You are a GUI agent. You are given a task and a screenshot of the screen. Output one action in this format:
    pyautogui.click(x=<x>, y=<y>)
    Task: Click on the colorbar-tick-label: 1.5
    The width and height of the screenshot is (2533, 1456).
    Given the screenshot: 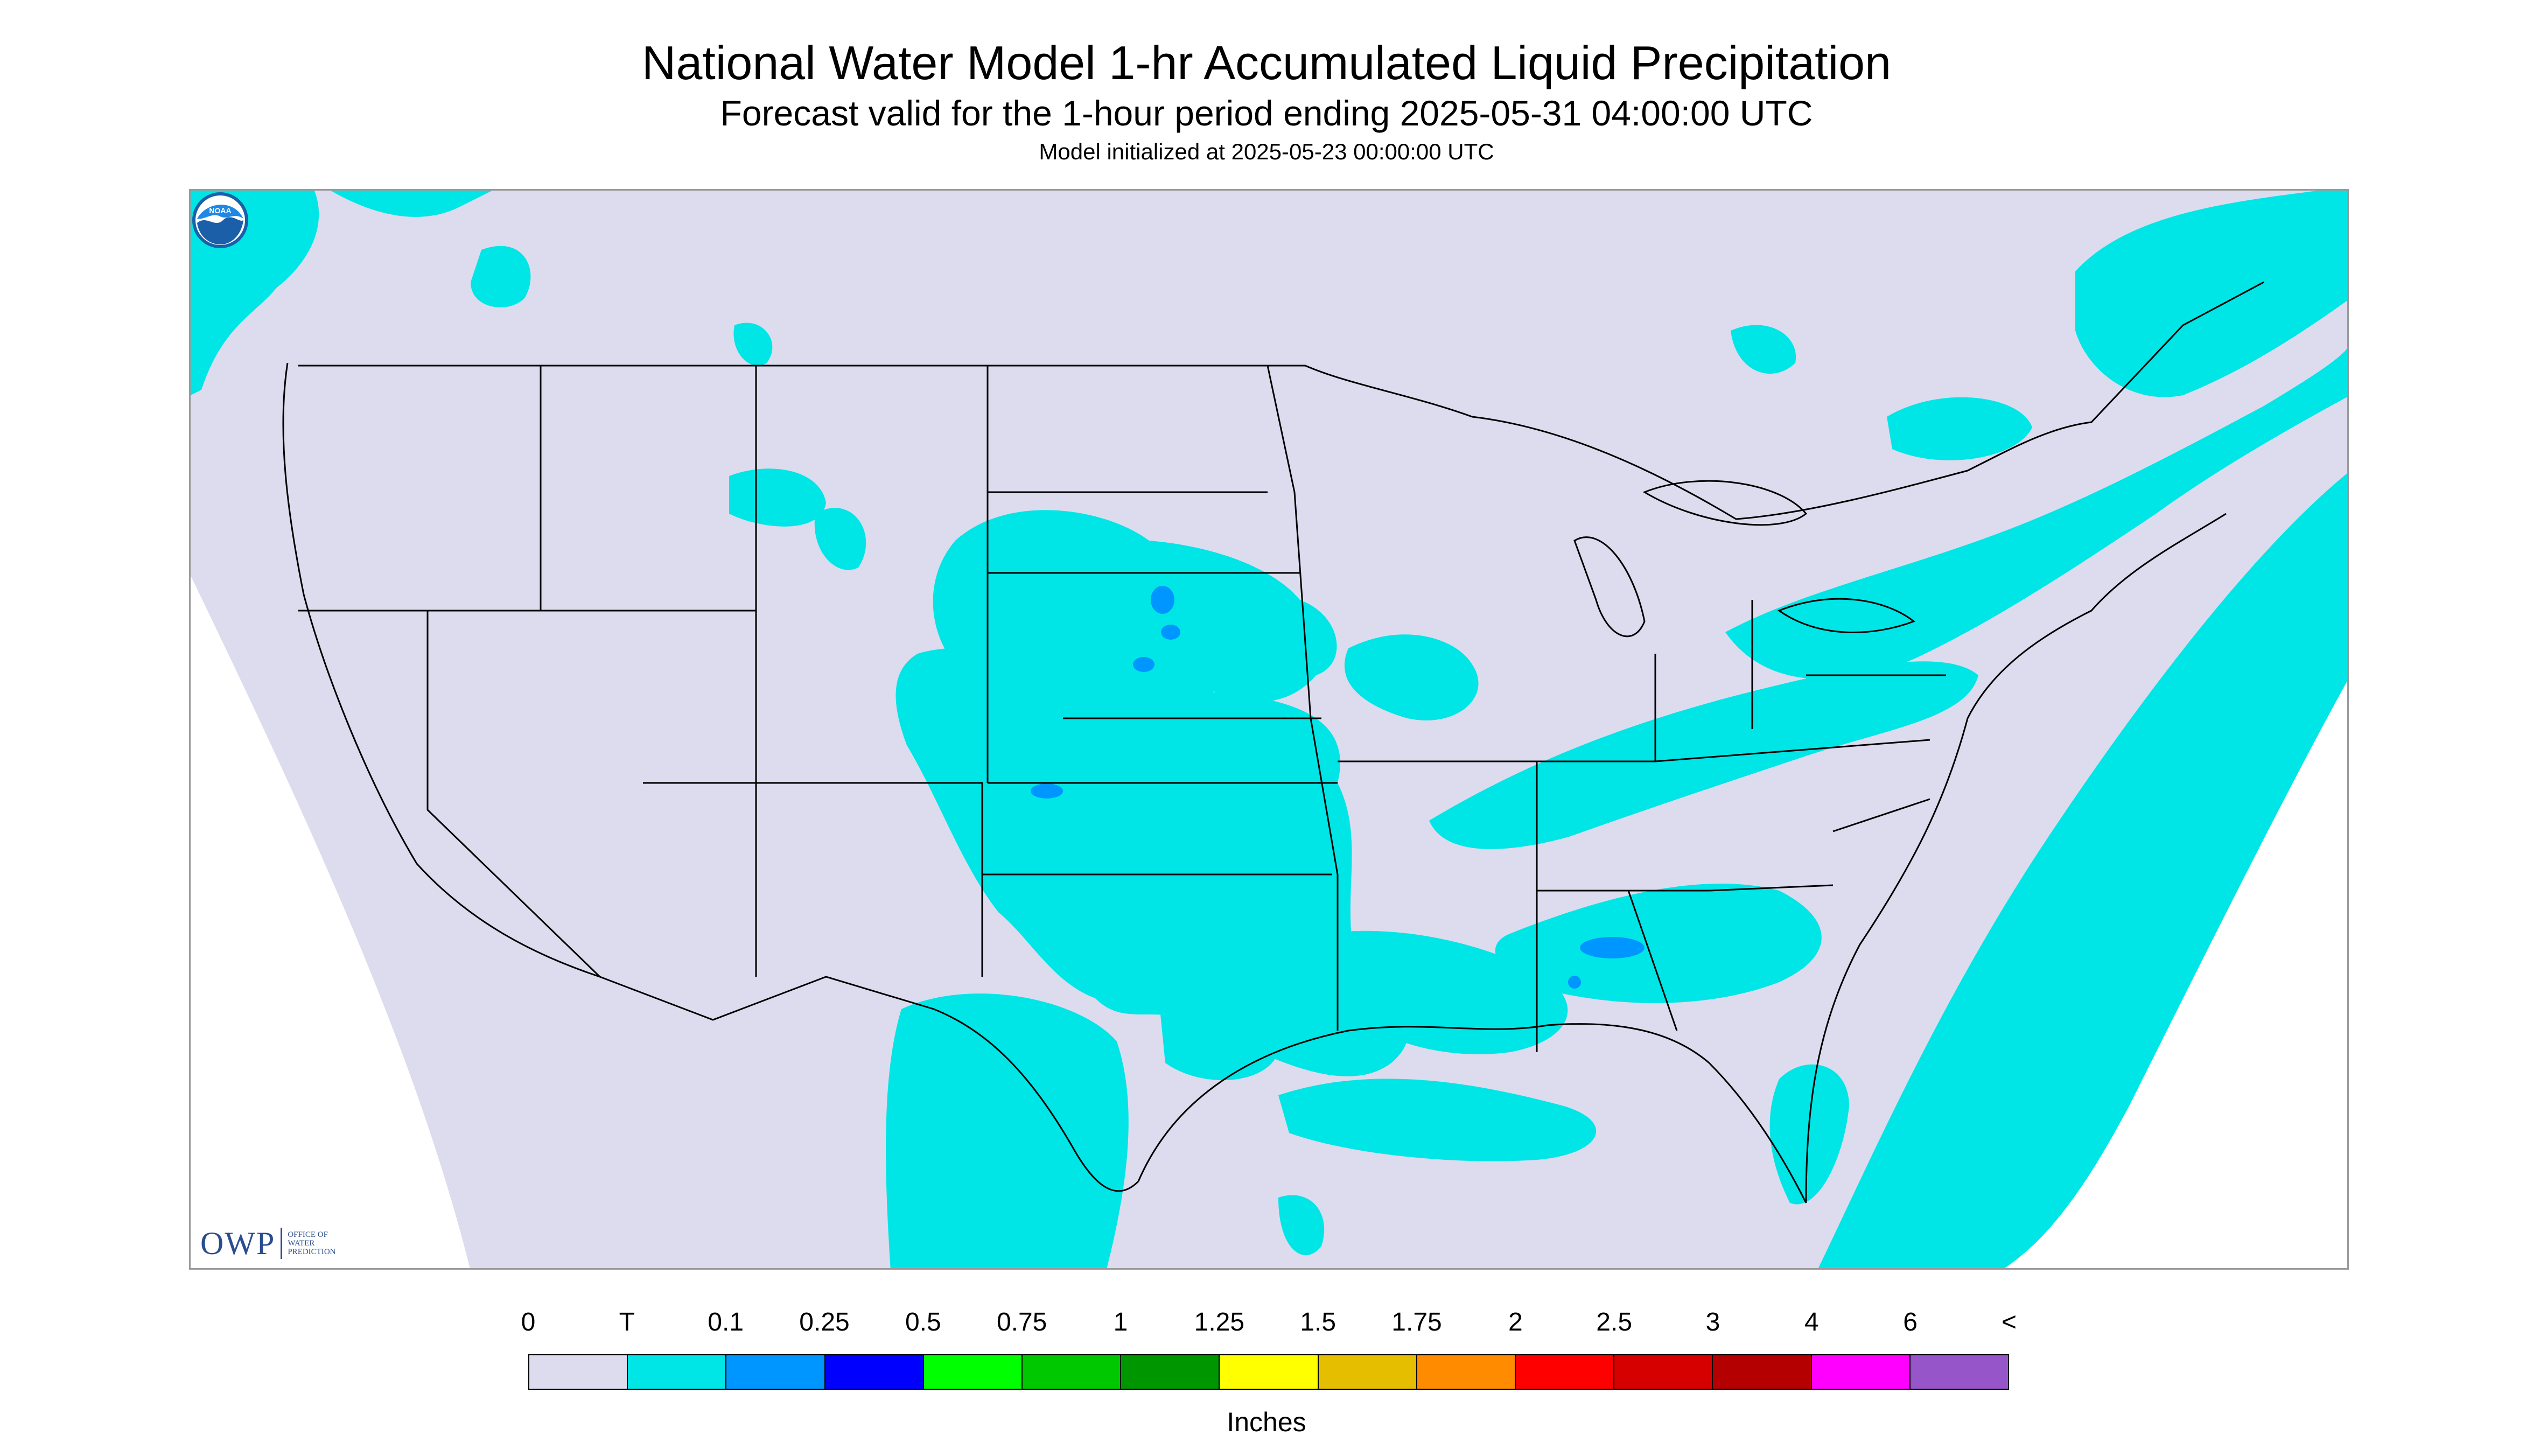 What is the action you would take?
    pyautogui.click(x=1318, y=1322)
    